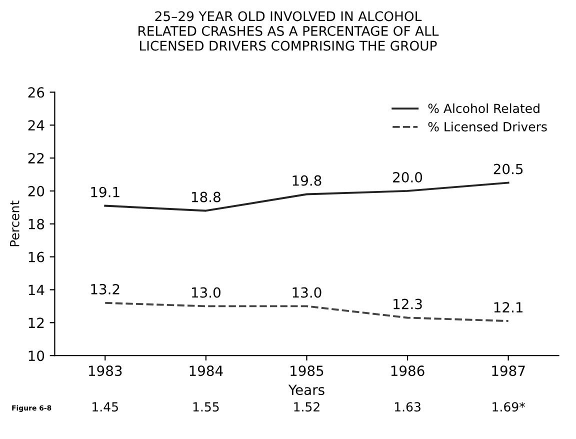  I want to click on text: 1.52, so click(307, 407).